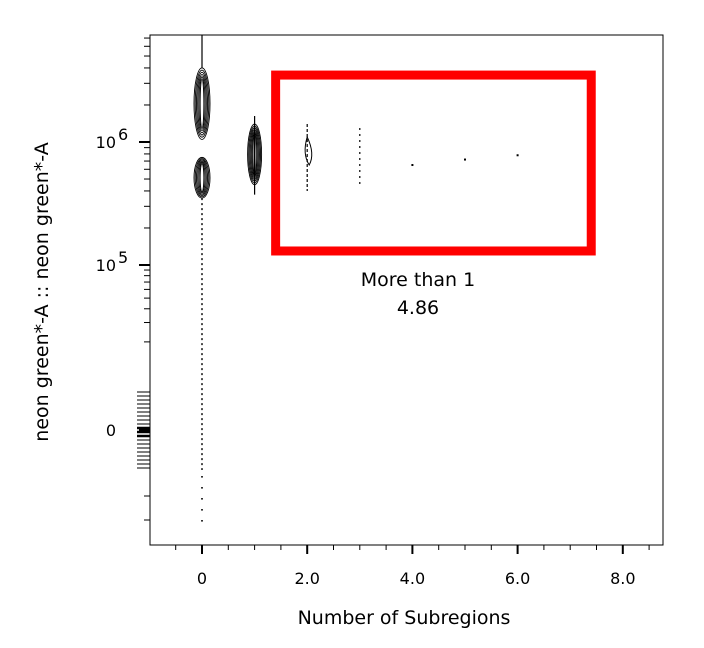 The width and height of the screenshot is (704, 648). I want to click on y-tick-exponent: 5, so click(123, 257).